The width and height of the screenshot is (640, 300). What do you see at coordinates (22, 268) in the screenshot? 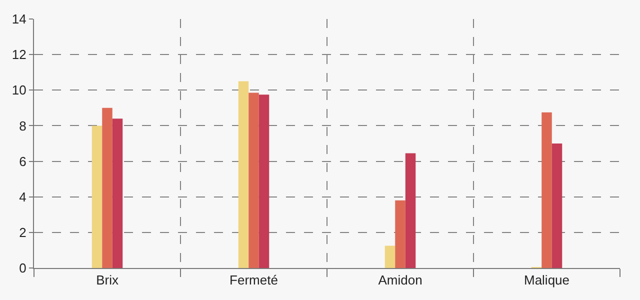
I see `y-tick-label: 0` at bounding box center [22, 268].